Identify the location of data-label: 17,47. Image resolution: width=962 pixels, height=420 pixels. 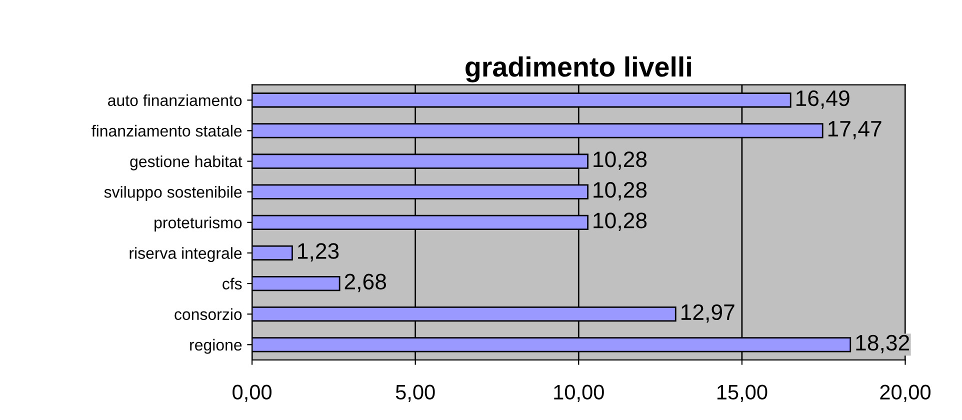
(855, 130).